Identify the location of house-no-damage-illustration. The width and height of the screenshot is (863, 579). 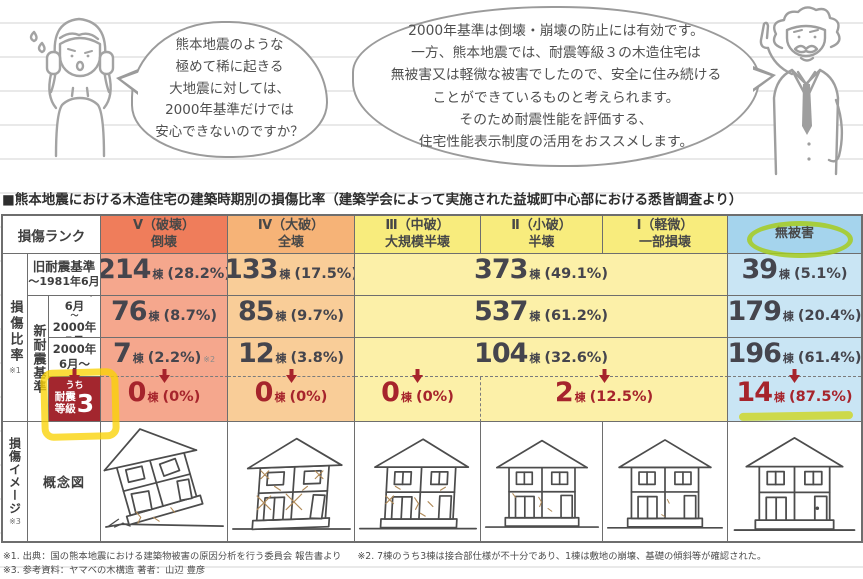
(794, 481).